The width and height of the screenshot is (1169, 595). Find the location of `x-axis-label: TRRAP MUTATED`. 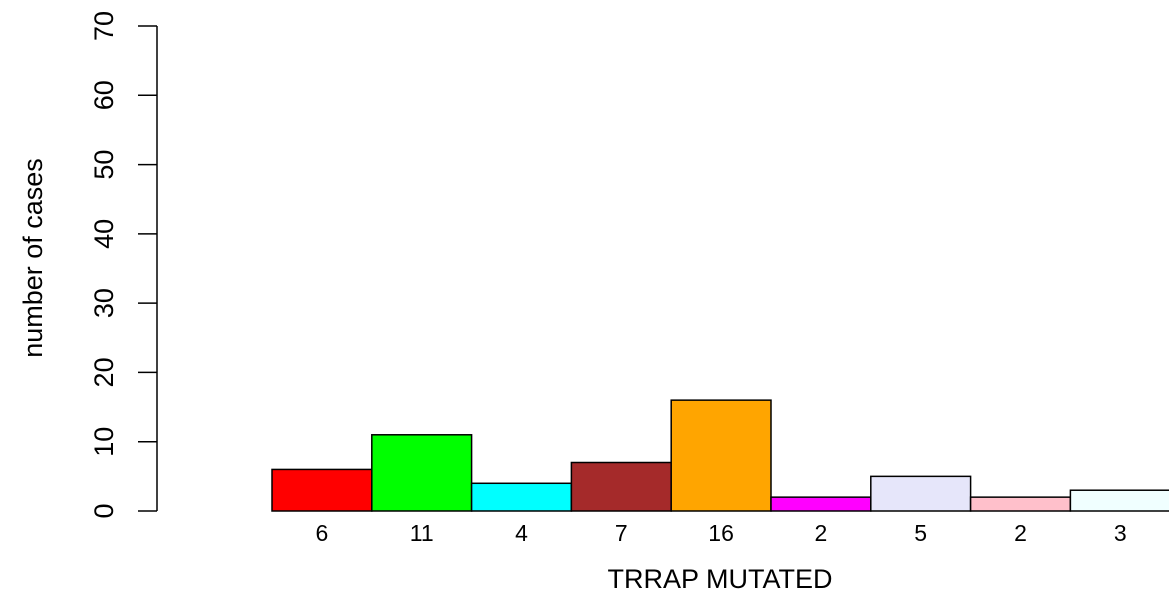

x-axis-label: TRRAP MUTATED is located at coordinates (719, 579).